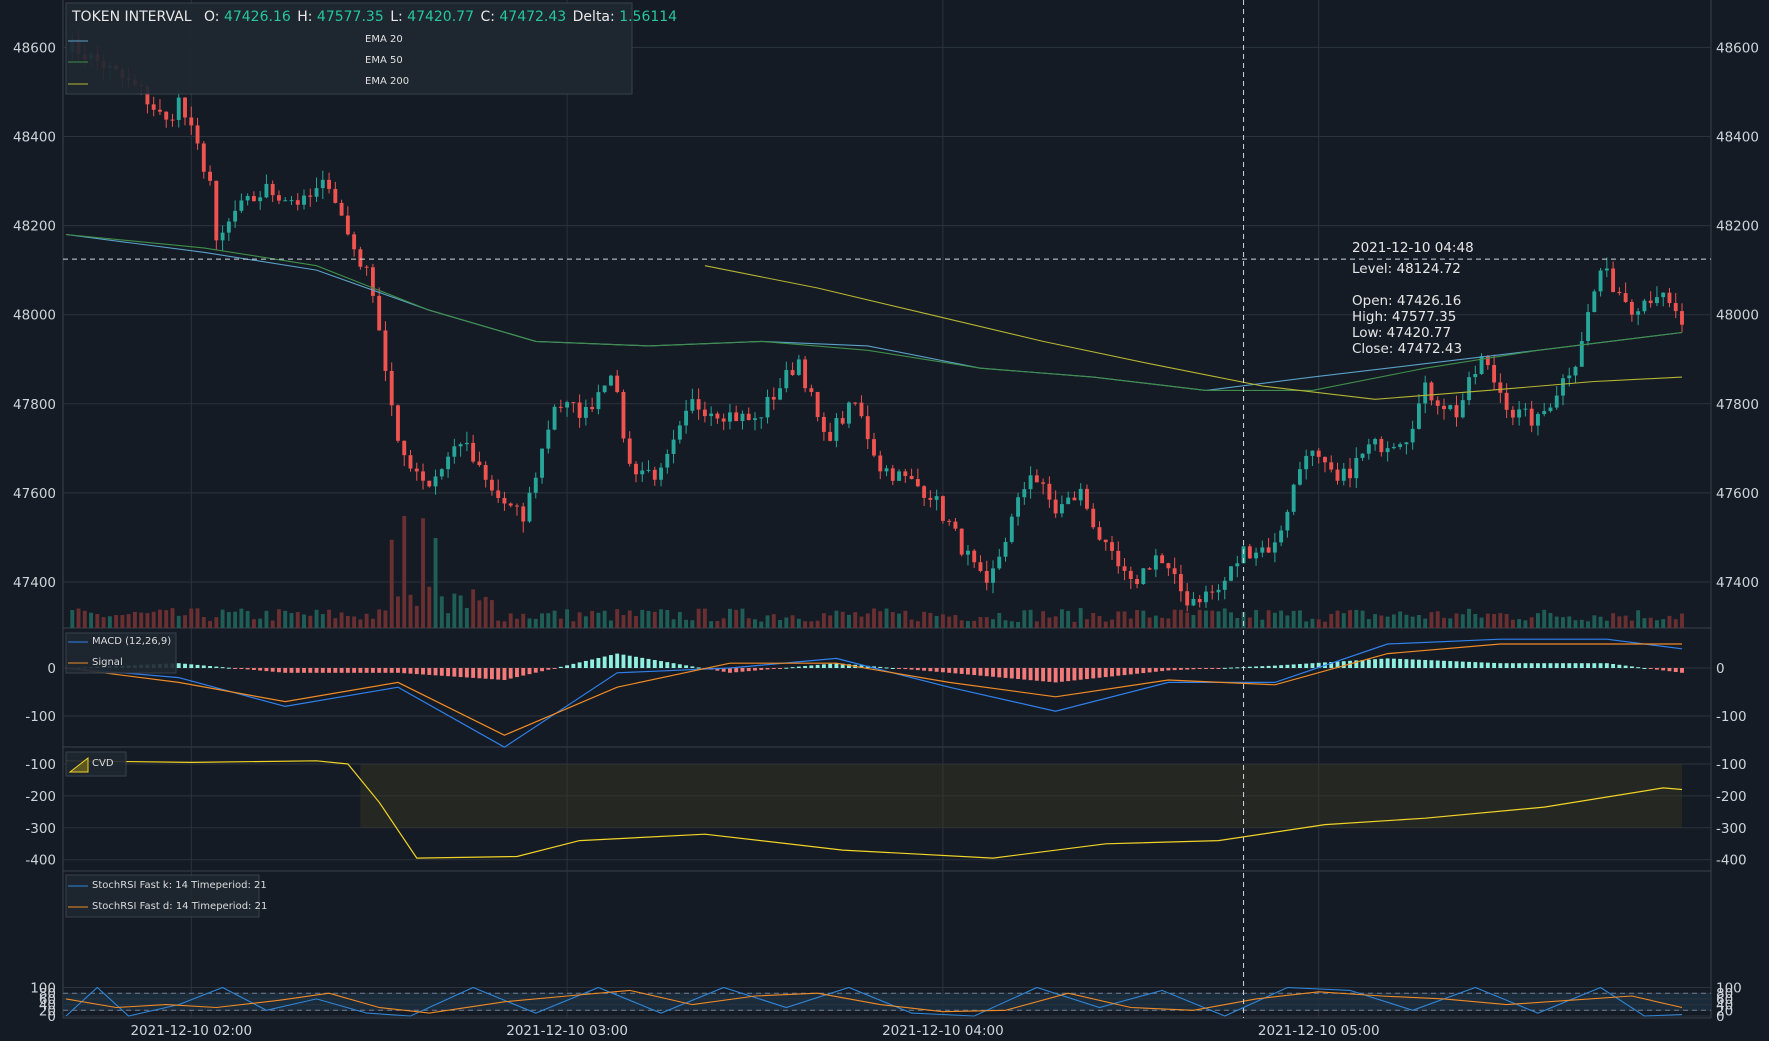 This screenshot has height=1041, width=1769. Describe the element at coordinates (593, 17) in the screenshot. I see `delta-label: Delta:` at that location.